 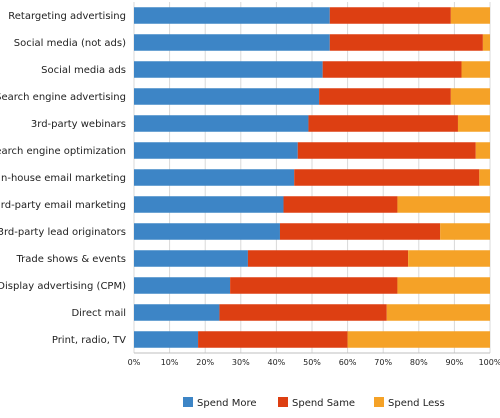 I want to click on bar-spend-same-social-media-not-ads, so click(x=406, y=42).